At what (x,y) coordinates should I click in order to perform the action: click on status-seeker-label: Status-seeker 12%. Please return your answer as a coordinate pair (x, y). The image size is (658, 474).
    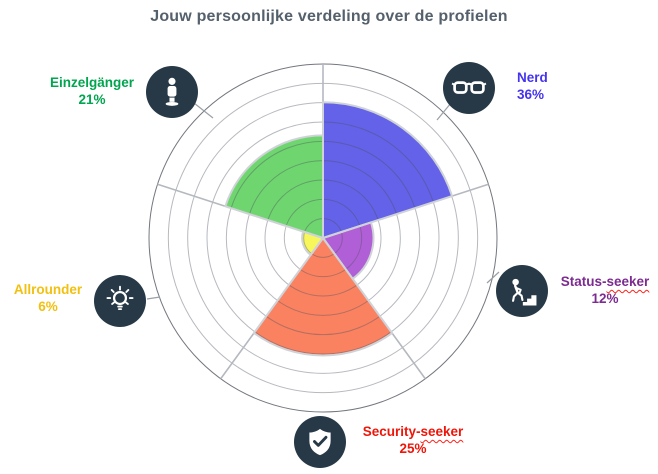
    Looking at the image, I should click on (605, 291).